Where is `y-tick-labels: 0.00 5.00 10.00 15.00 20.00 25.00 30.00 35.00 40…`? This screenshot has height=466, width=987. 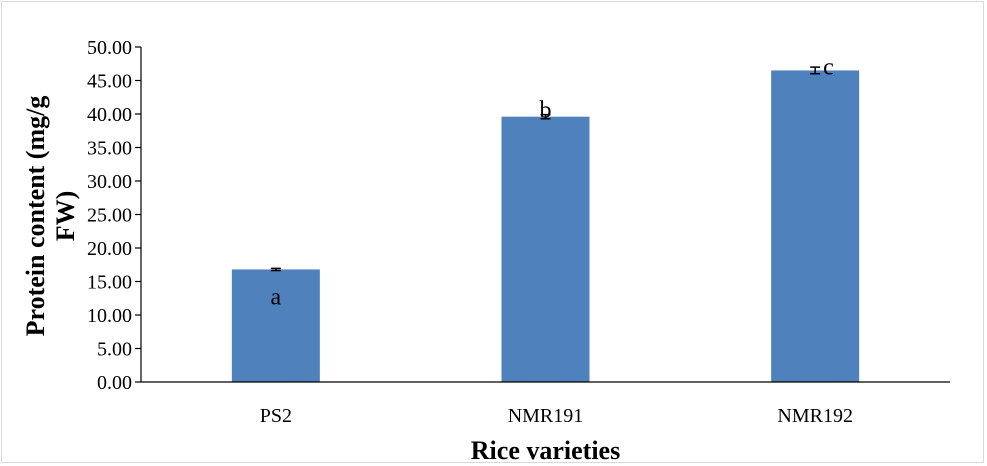
y-tick-labels: 0.00 5.00 10.00 15.00 20.00 25.00 30.00 35.00 40… is located at coordinates (114, 215).